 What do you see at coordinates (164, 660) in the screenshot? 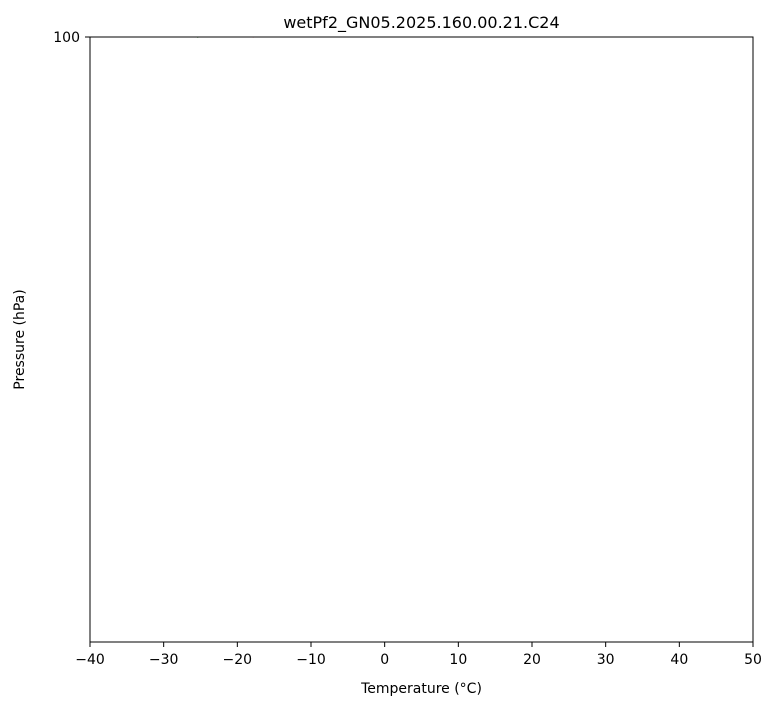
I see `x-tick-label: −30` at bounding box center [164, 660].